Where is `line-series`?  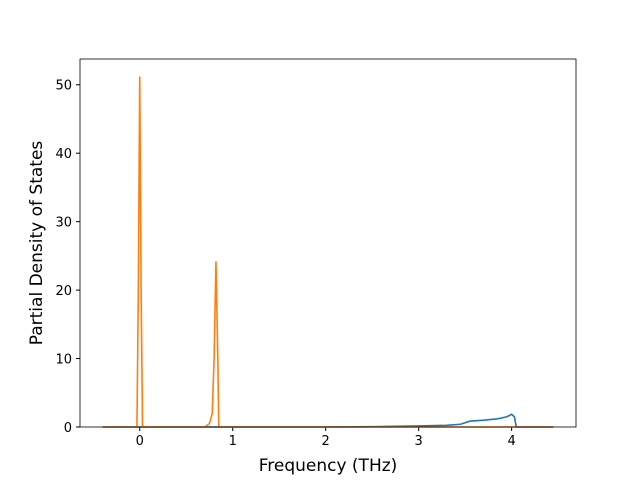 line-series is located at coordinates (328, 420).